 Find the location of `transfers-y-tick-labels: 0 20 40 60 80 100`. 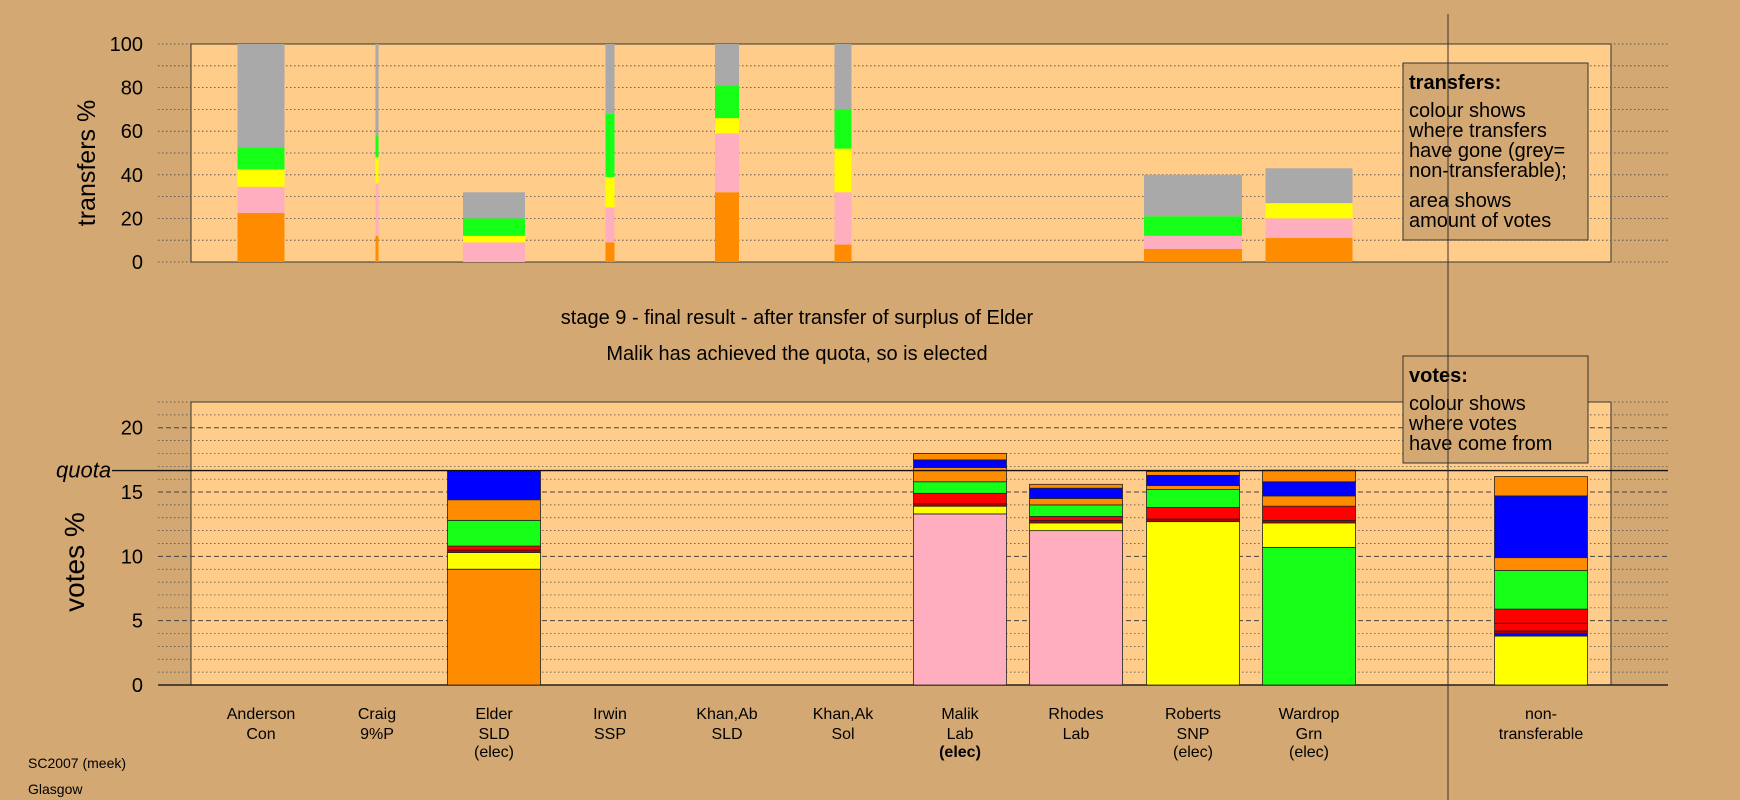

transfers-y-tick-labels: 0 20 40 60 80 100 is located at coordinates (126, 154).